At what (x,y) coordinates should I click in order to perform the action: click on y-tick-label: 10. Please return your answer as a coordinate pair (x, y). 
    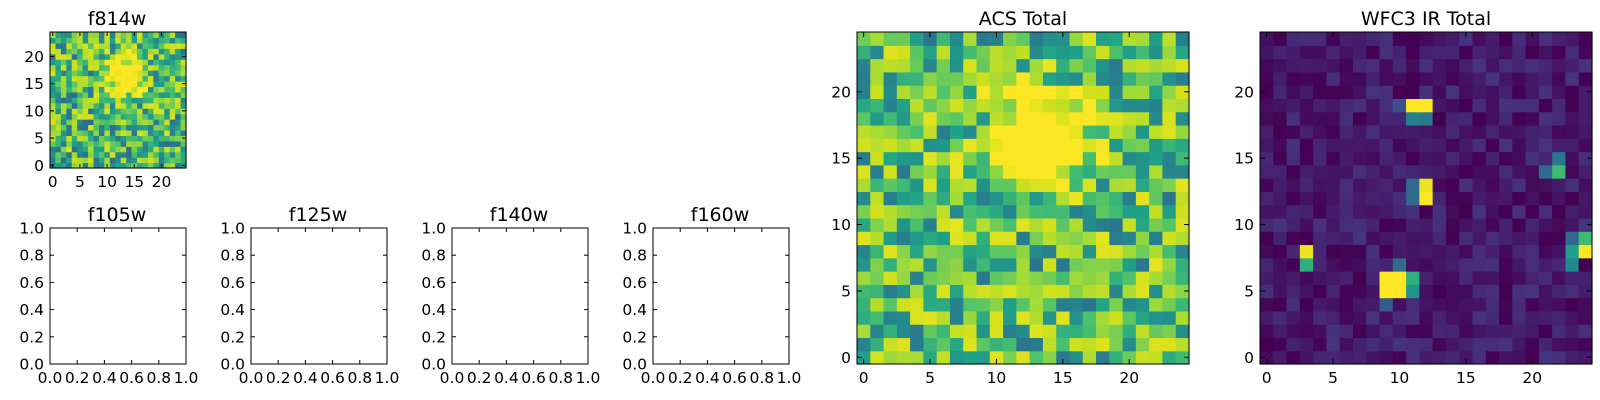
    Looking at the image, I should click on (1244, 225).